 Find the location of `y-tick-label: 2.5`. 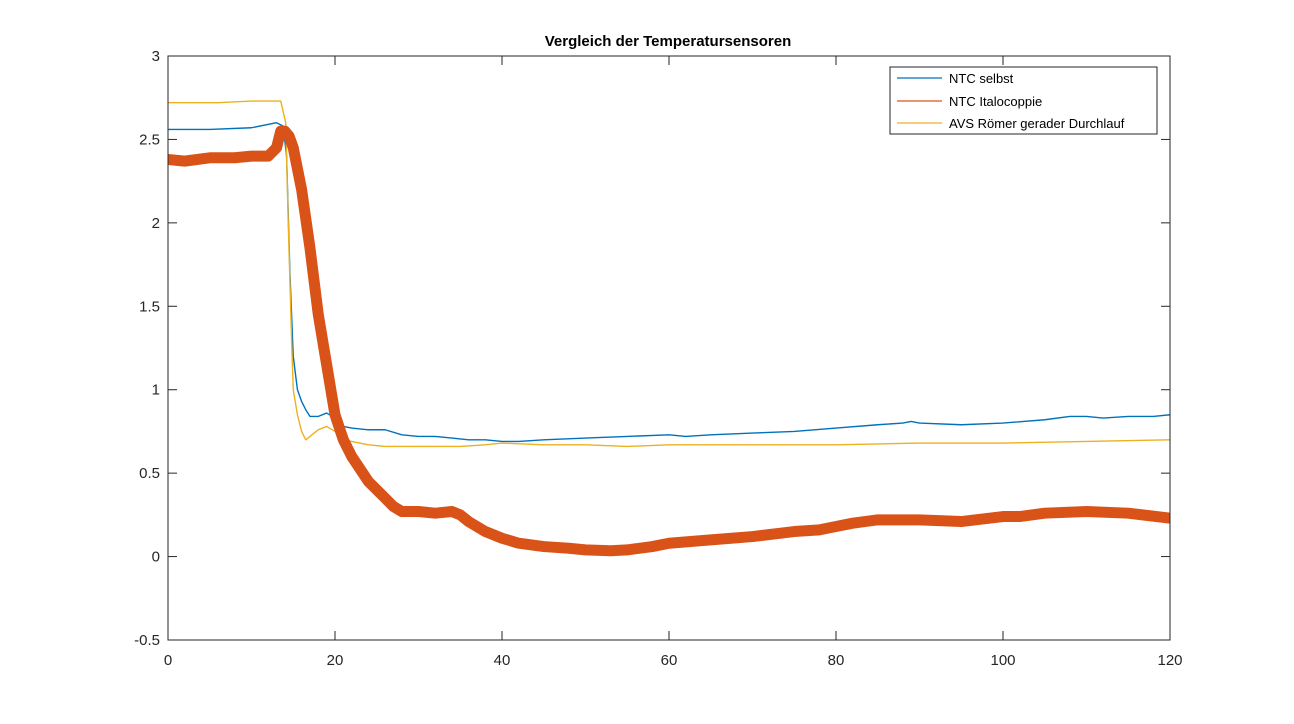

y-tick-label: 2.5 is located at coordinates (149, 139).